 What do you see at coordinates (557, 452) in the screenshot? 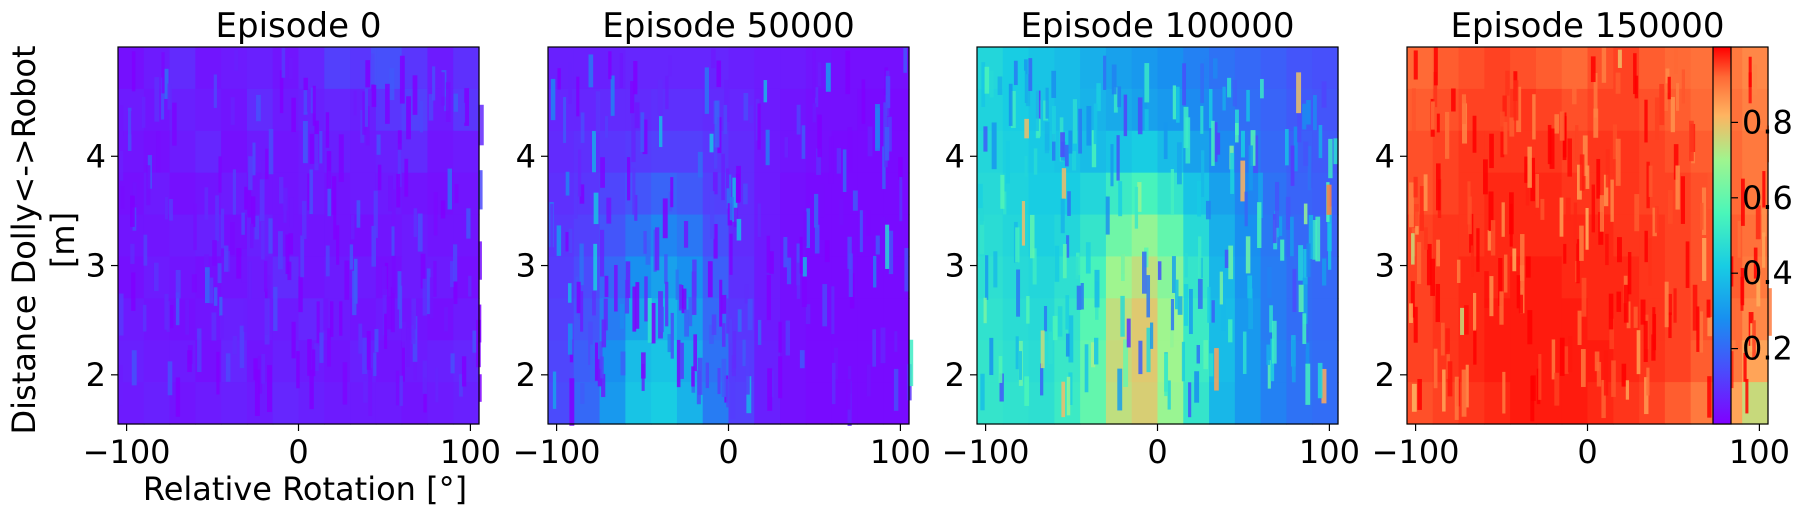
I see `x-tick-label: −100` at bounding box center [557, 452].